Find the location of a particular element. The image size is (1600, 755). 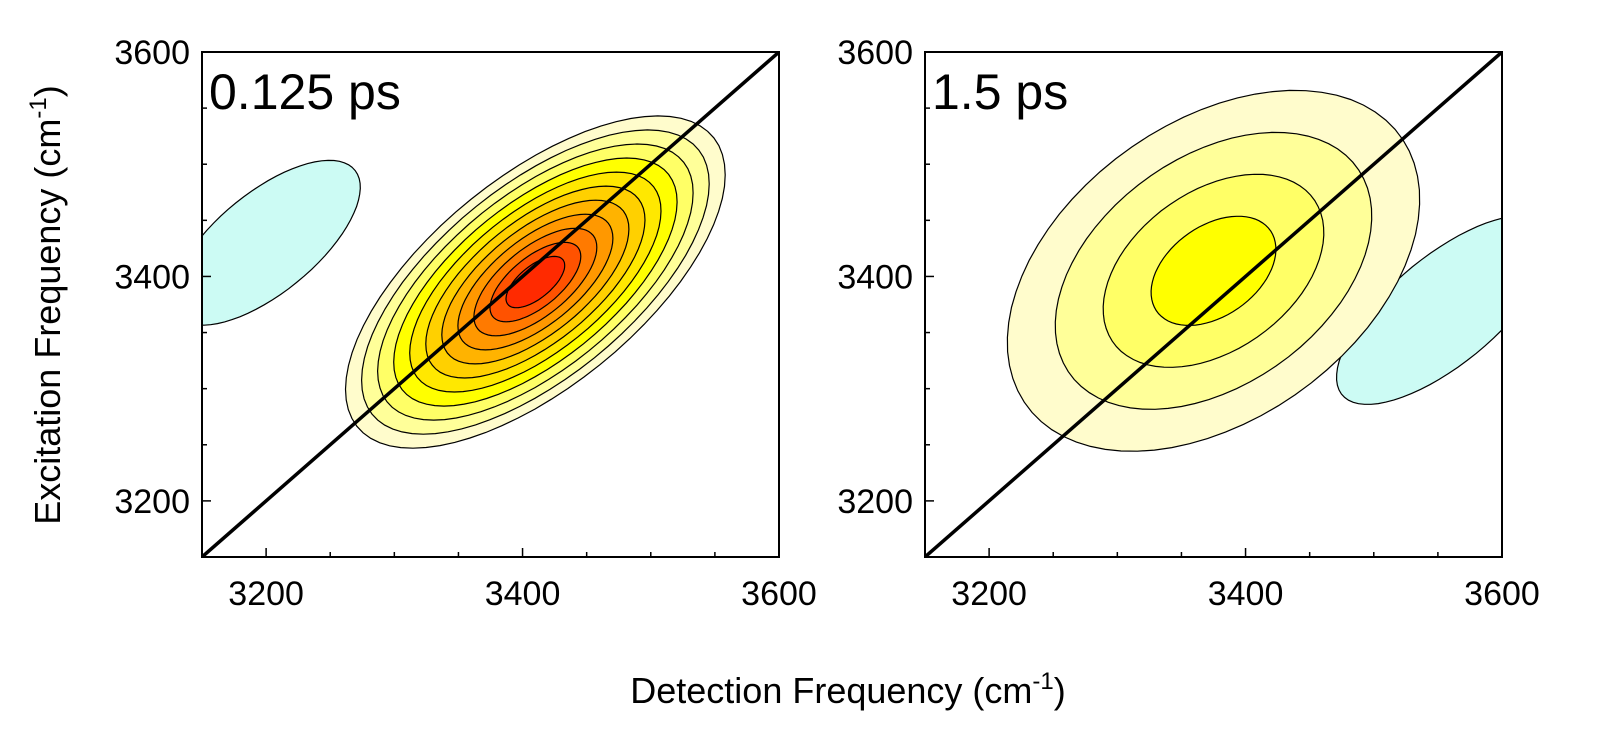

y-axis-title: Excitation Frequency (cm-1) is located at coordinates (46, 305).